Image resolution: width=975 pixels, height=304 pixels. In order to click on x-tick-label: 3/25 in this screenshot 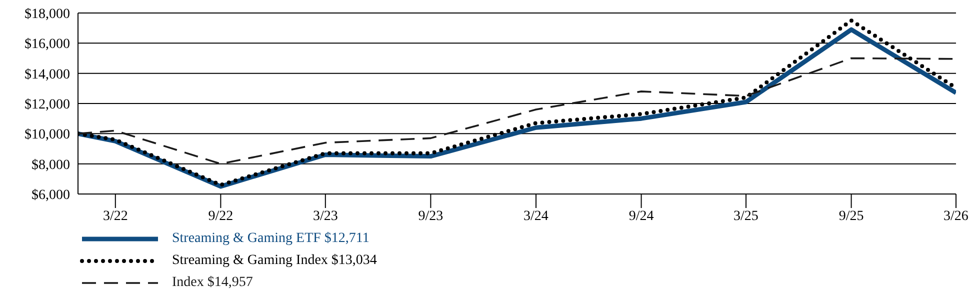, I will do `click(746, 216)`.